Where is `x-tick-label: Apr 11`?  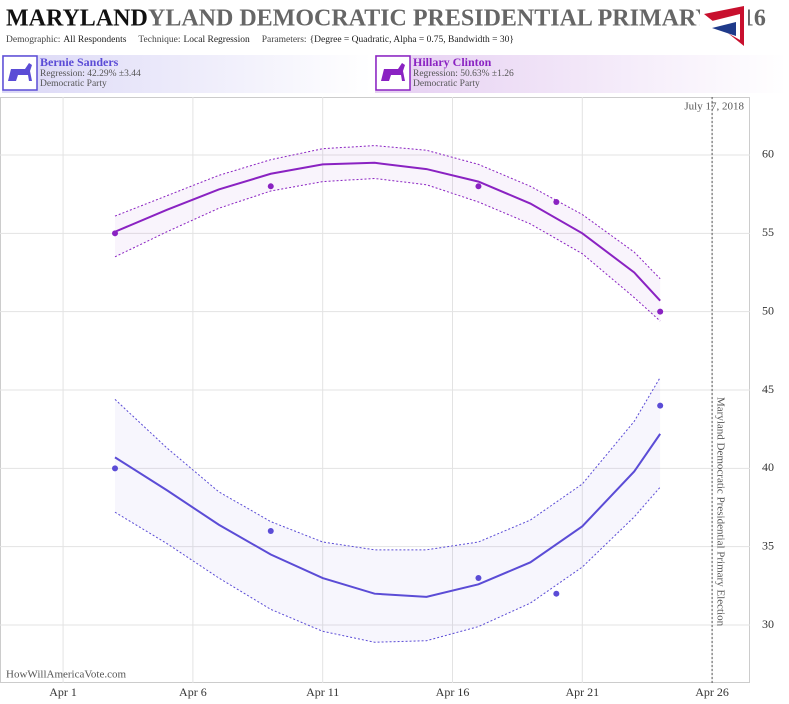 x-tick-label: Apr 11 is located at coordinates (322, 692).